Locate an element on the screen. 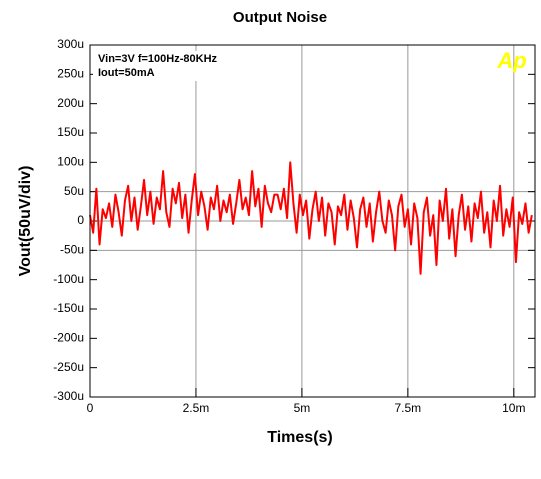  y-tick-label: 200u is located at coordinates (70, 103).